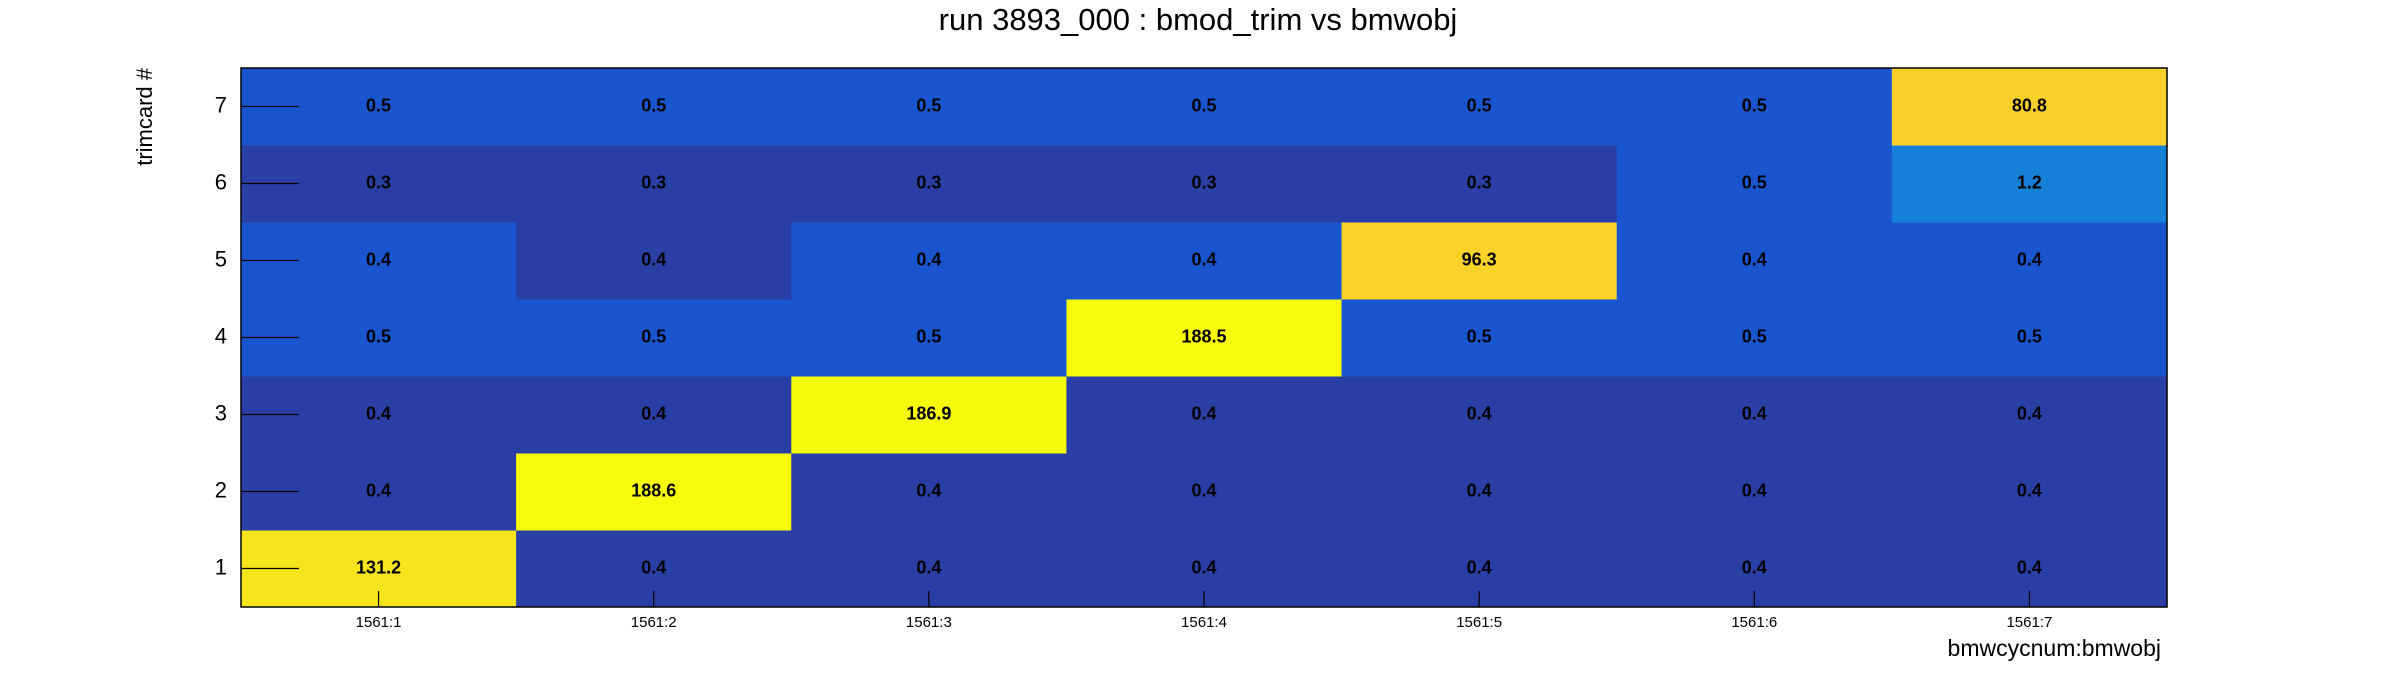 The image size is (2396, 677). I want to click on y-tick-label: 6, so click(221, 181).